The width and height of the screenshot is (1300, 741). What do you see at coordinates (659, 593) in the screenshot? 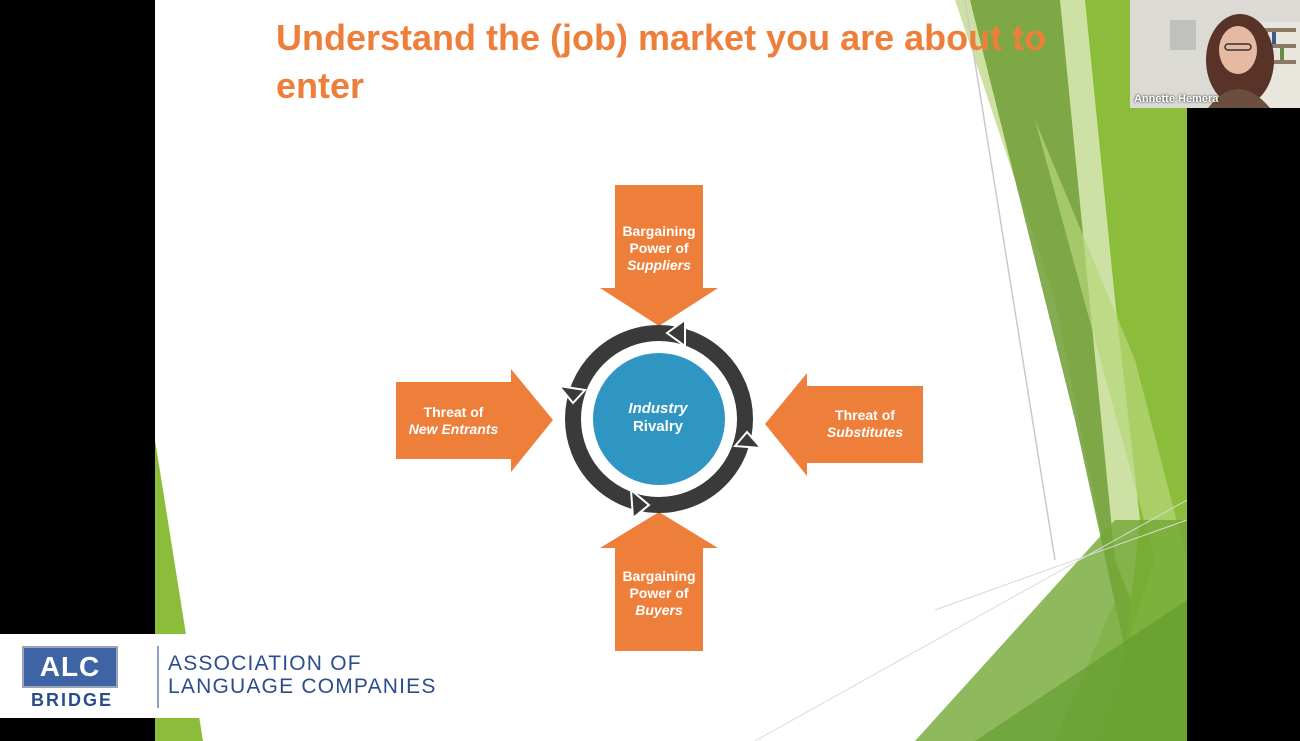
I see `buyers-label: Bargaining Power of Buyers` at bounding box center [659, 593].